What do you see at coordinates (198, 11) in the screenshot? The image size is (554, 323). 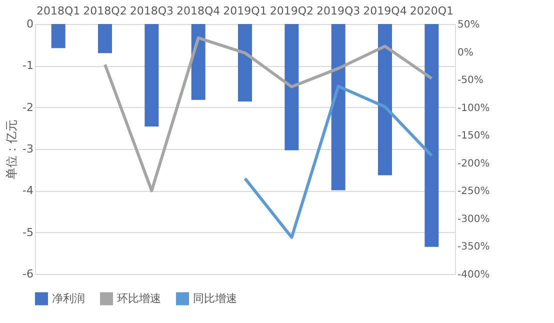 I see `x-tick-label: 2018Q4` at bounding box center [198, 11].